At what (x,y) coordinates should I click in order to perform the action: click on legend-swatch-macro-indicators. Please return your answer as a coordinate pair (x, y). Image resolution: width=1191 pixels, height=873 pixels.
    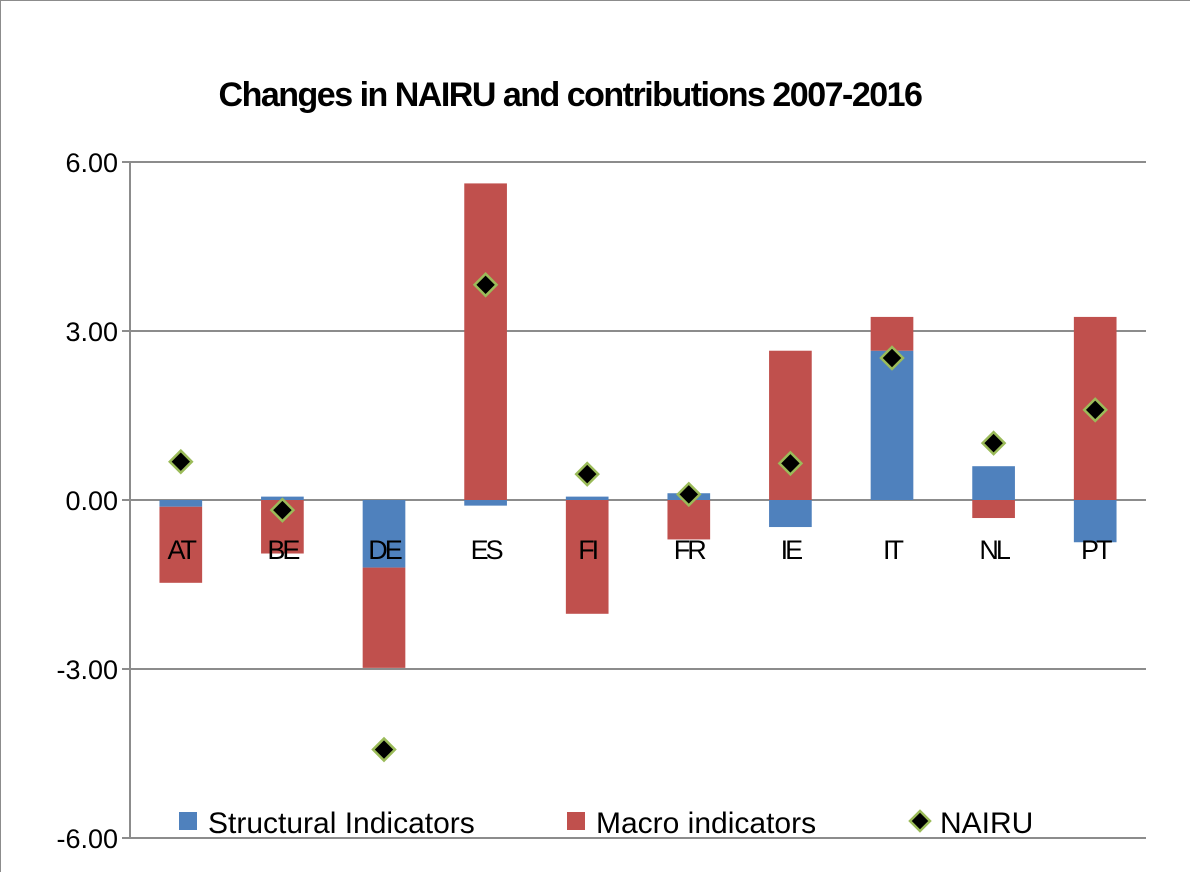
    Looking at the image, I should click on (576, 821).